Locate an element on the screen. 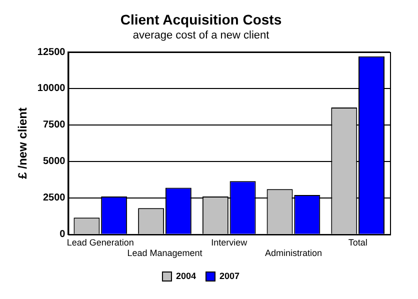 This screenshot has width=418, height=299. x-tick-label: Total is located at coordinates (358, 242).